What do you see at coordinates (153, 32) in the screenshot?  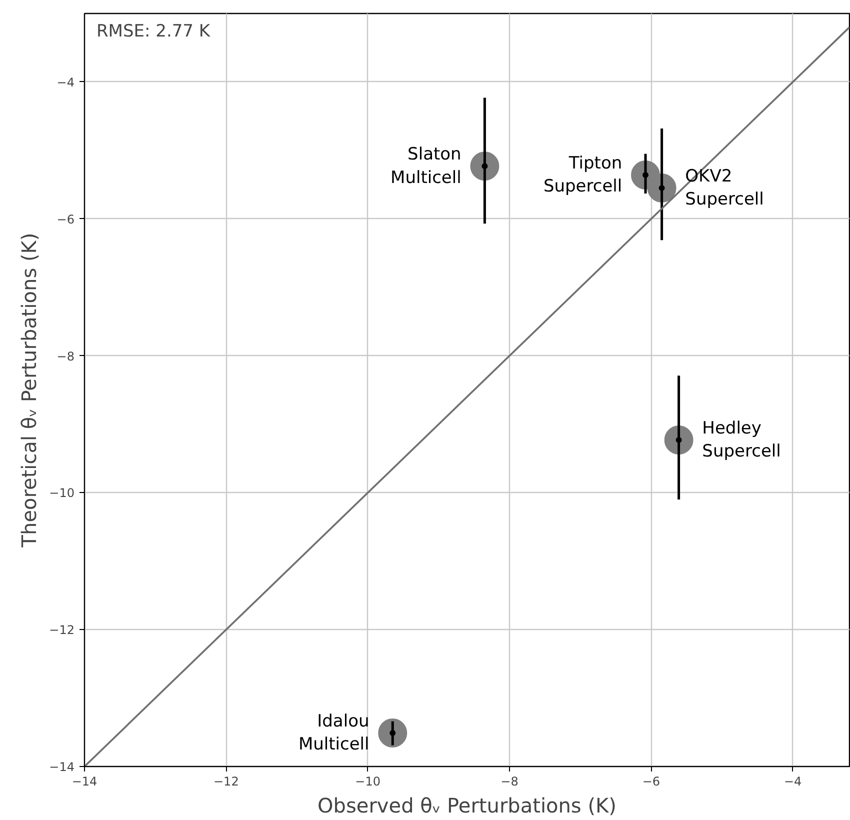 I see `annotation: RMSE: 2.77 K` at bounding box center [153, 32].